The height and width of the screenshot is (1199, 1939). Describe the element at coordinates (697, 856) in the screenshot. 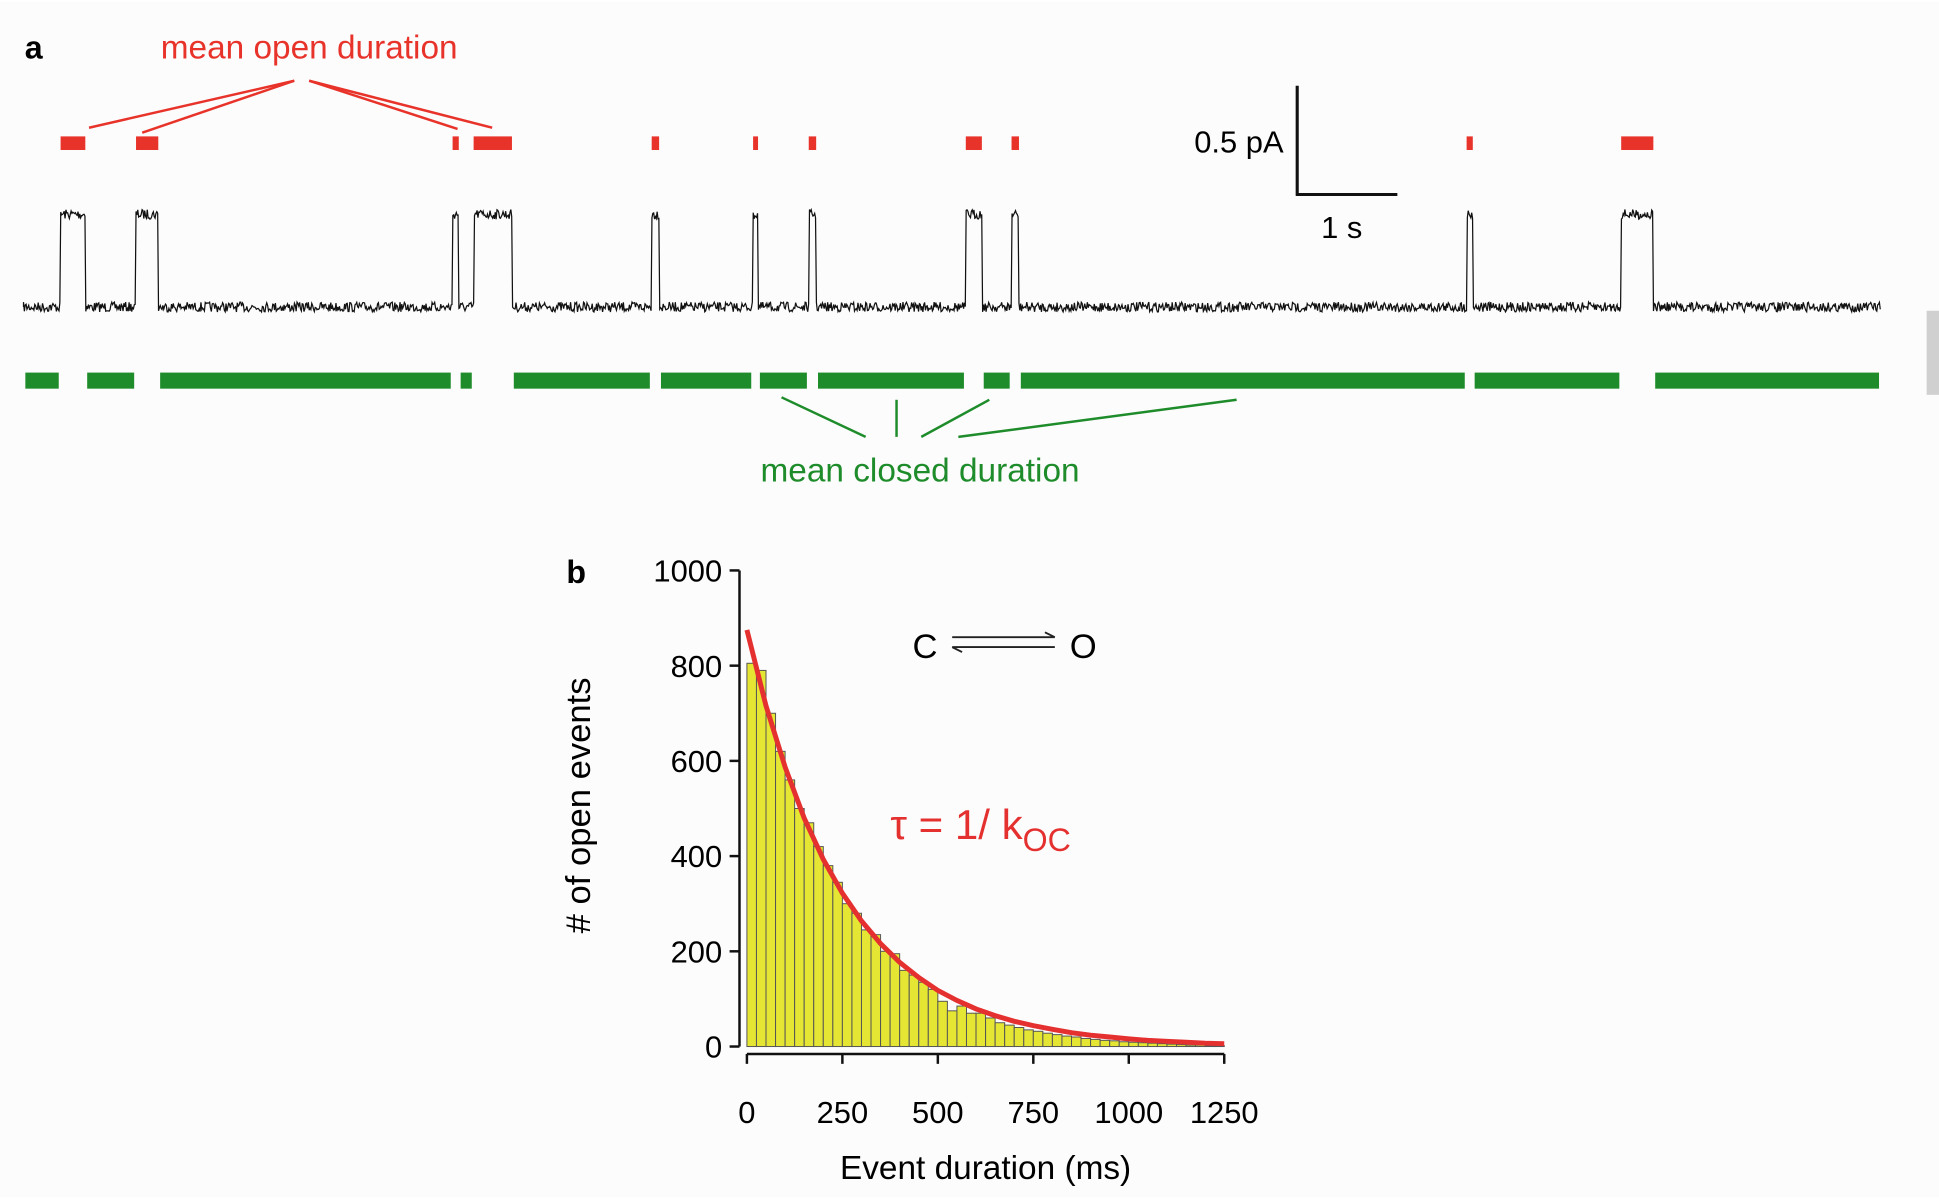

I see `y-tick-label: 400` at that location.